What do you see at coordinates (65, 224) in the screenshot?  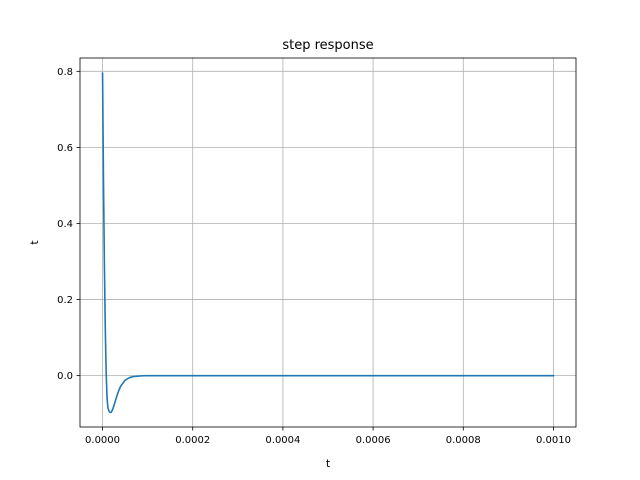 I see `y-tick-label: 0.4` at bounding box center [65, 224].